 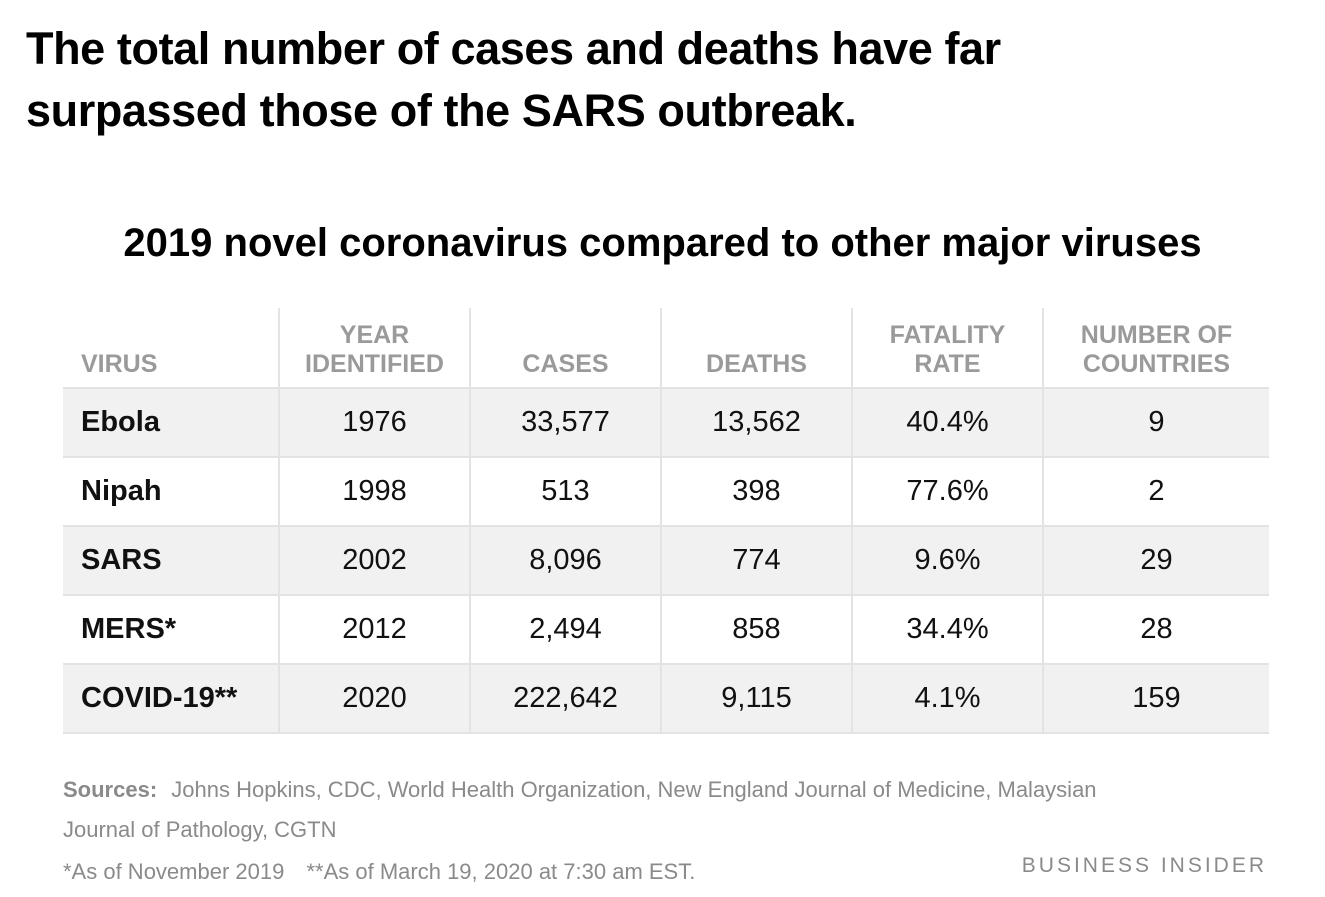 I want to click on column-header-deaths: DEATHS, so click(x=756, y=348).